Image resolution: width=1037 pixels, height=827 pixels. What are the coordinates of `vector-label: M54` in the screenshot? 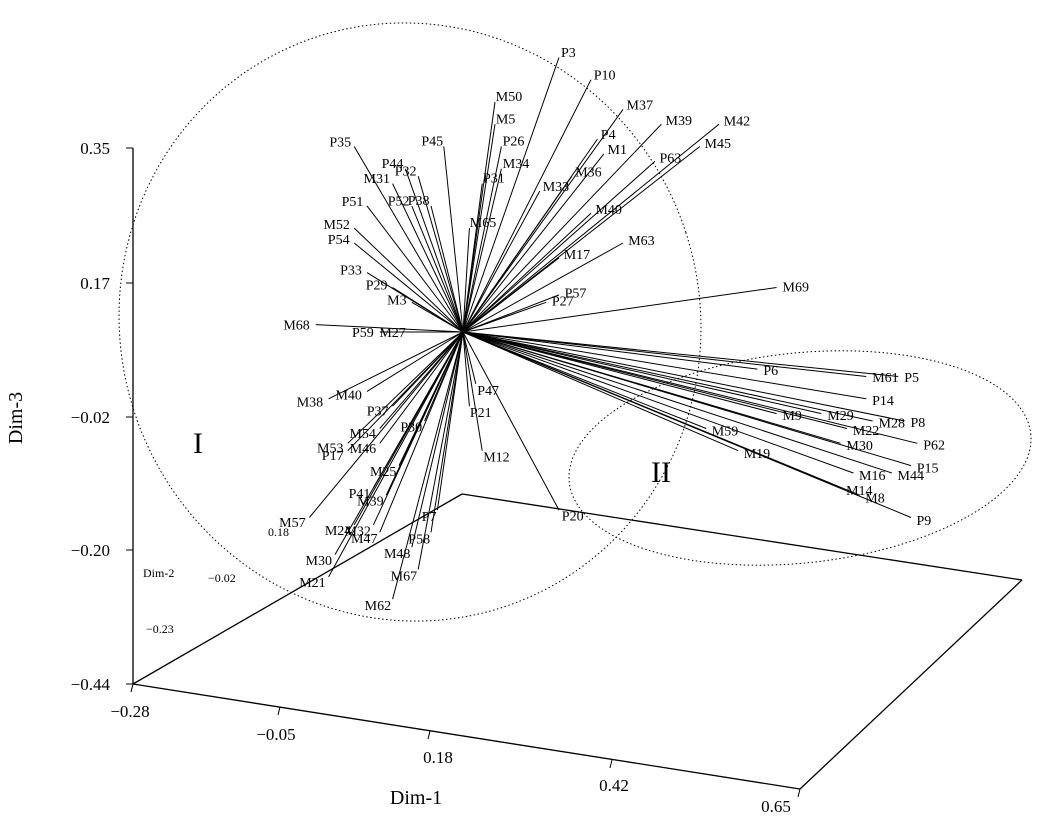 It's located at (362, 434).